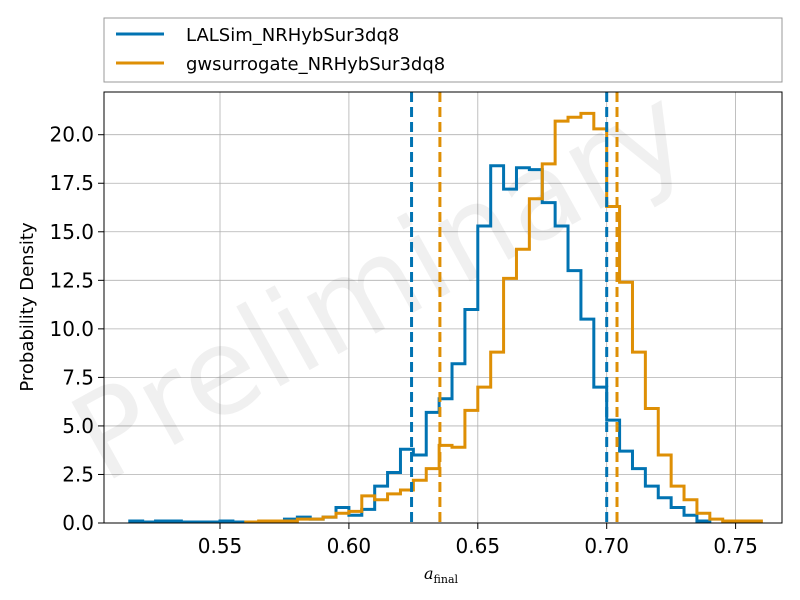  Describe the element at coordinates (220, 546) in the screenshot. I see `x-tick-label: 0.55` at that location.